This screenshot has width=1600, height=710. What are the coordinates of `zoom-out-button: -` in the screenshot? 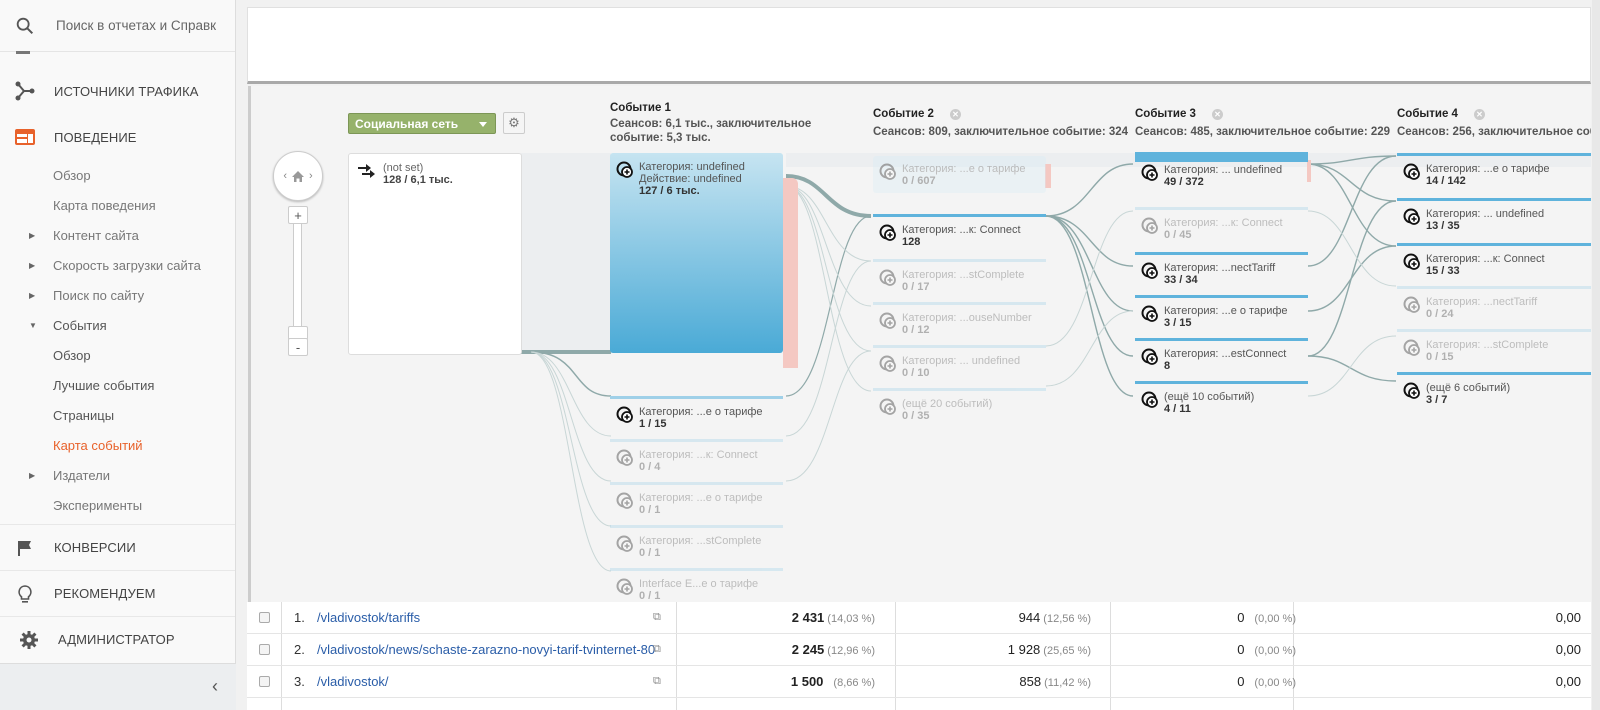 It's located at (298, 347).